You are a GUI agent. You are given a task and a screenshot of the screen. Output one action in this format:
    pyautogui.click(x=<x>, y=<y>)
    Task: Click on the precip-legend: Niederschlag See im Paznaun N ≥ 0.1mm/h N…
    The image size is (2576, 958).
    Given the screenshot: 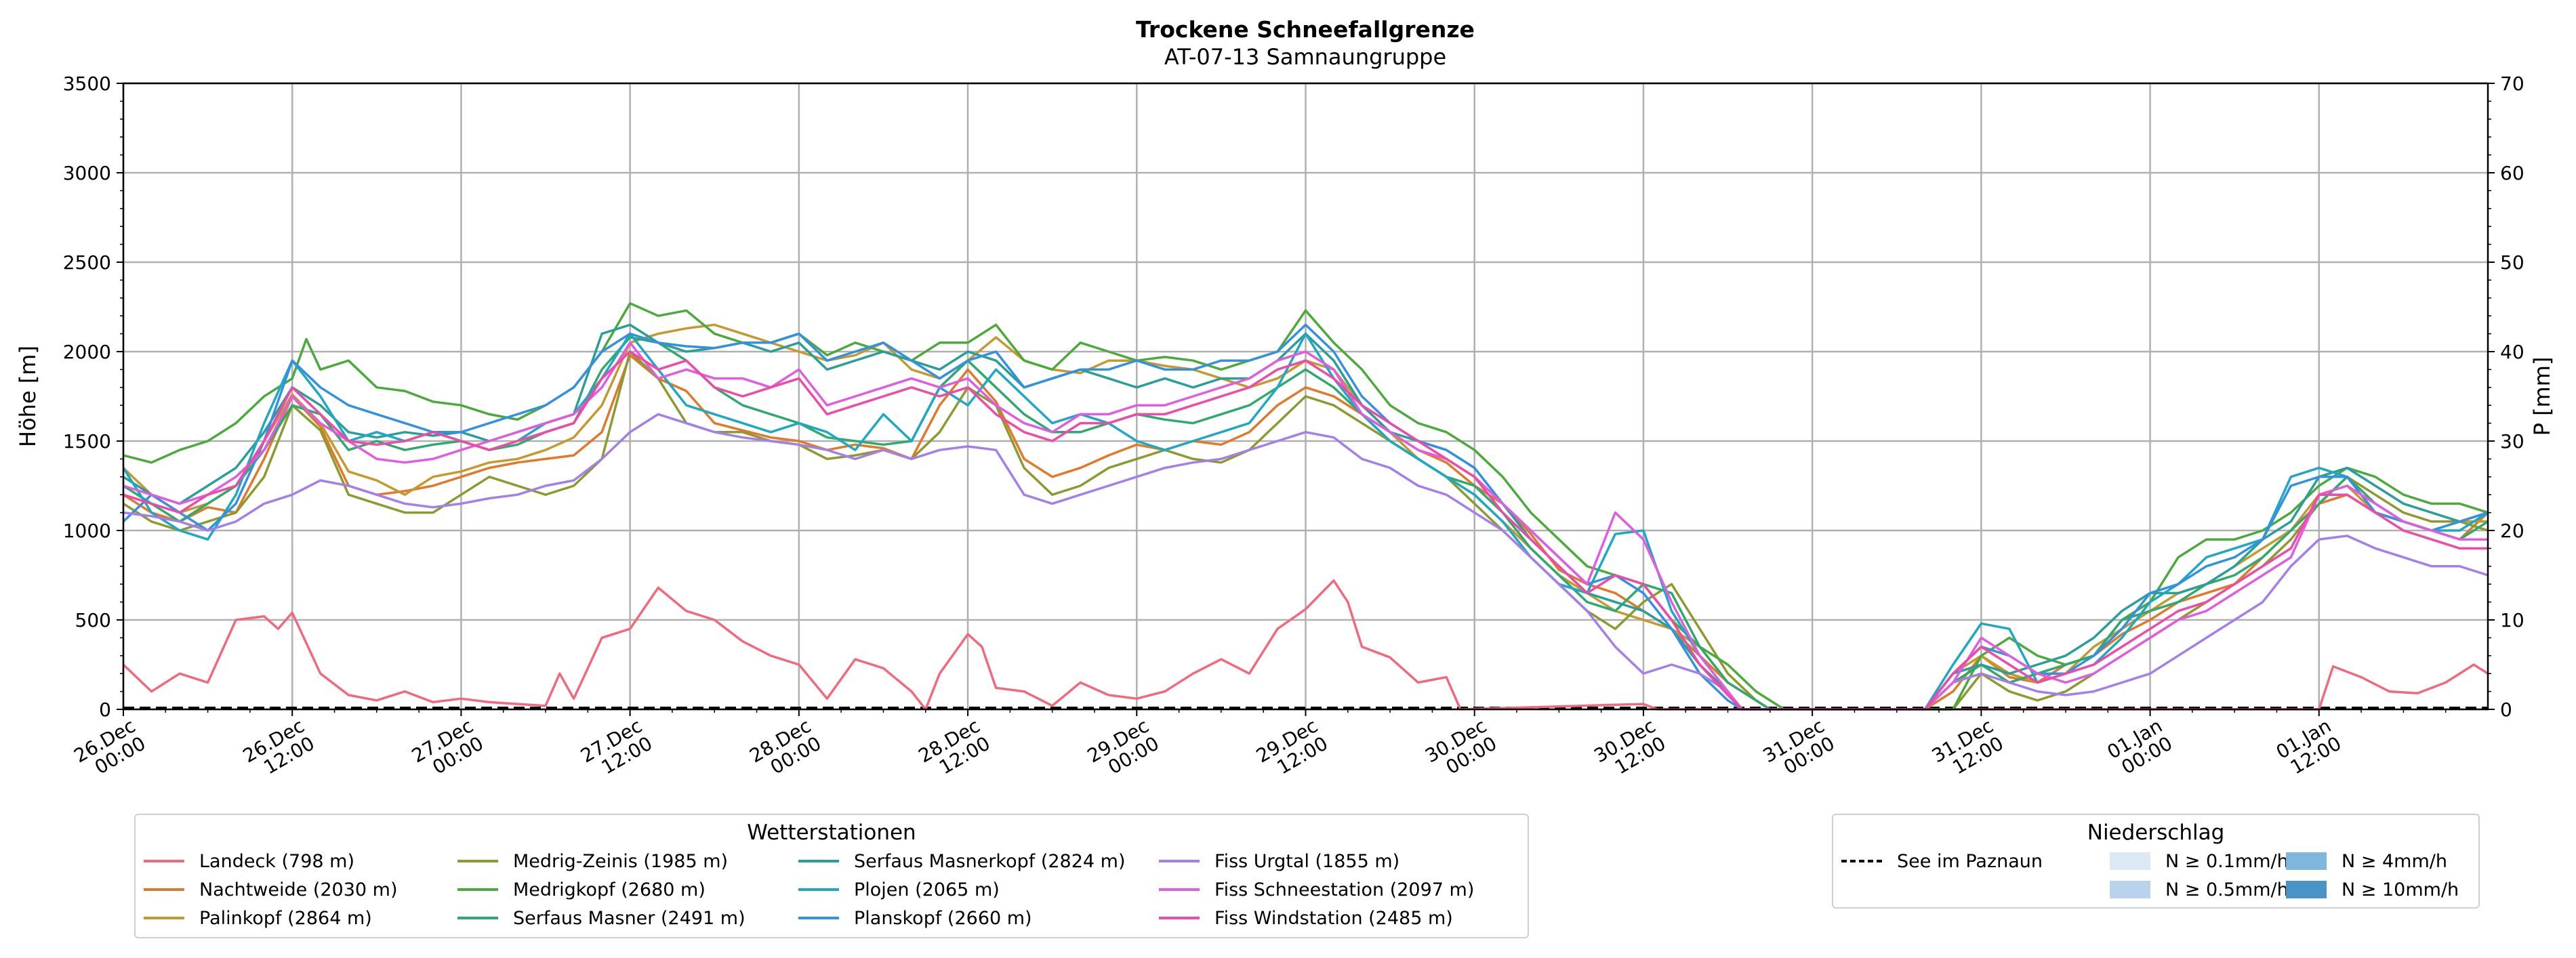 What is the action you would take?
    pyautogui.click(x=2156, y=861)
    